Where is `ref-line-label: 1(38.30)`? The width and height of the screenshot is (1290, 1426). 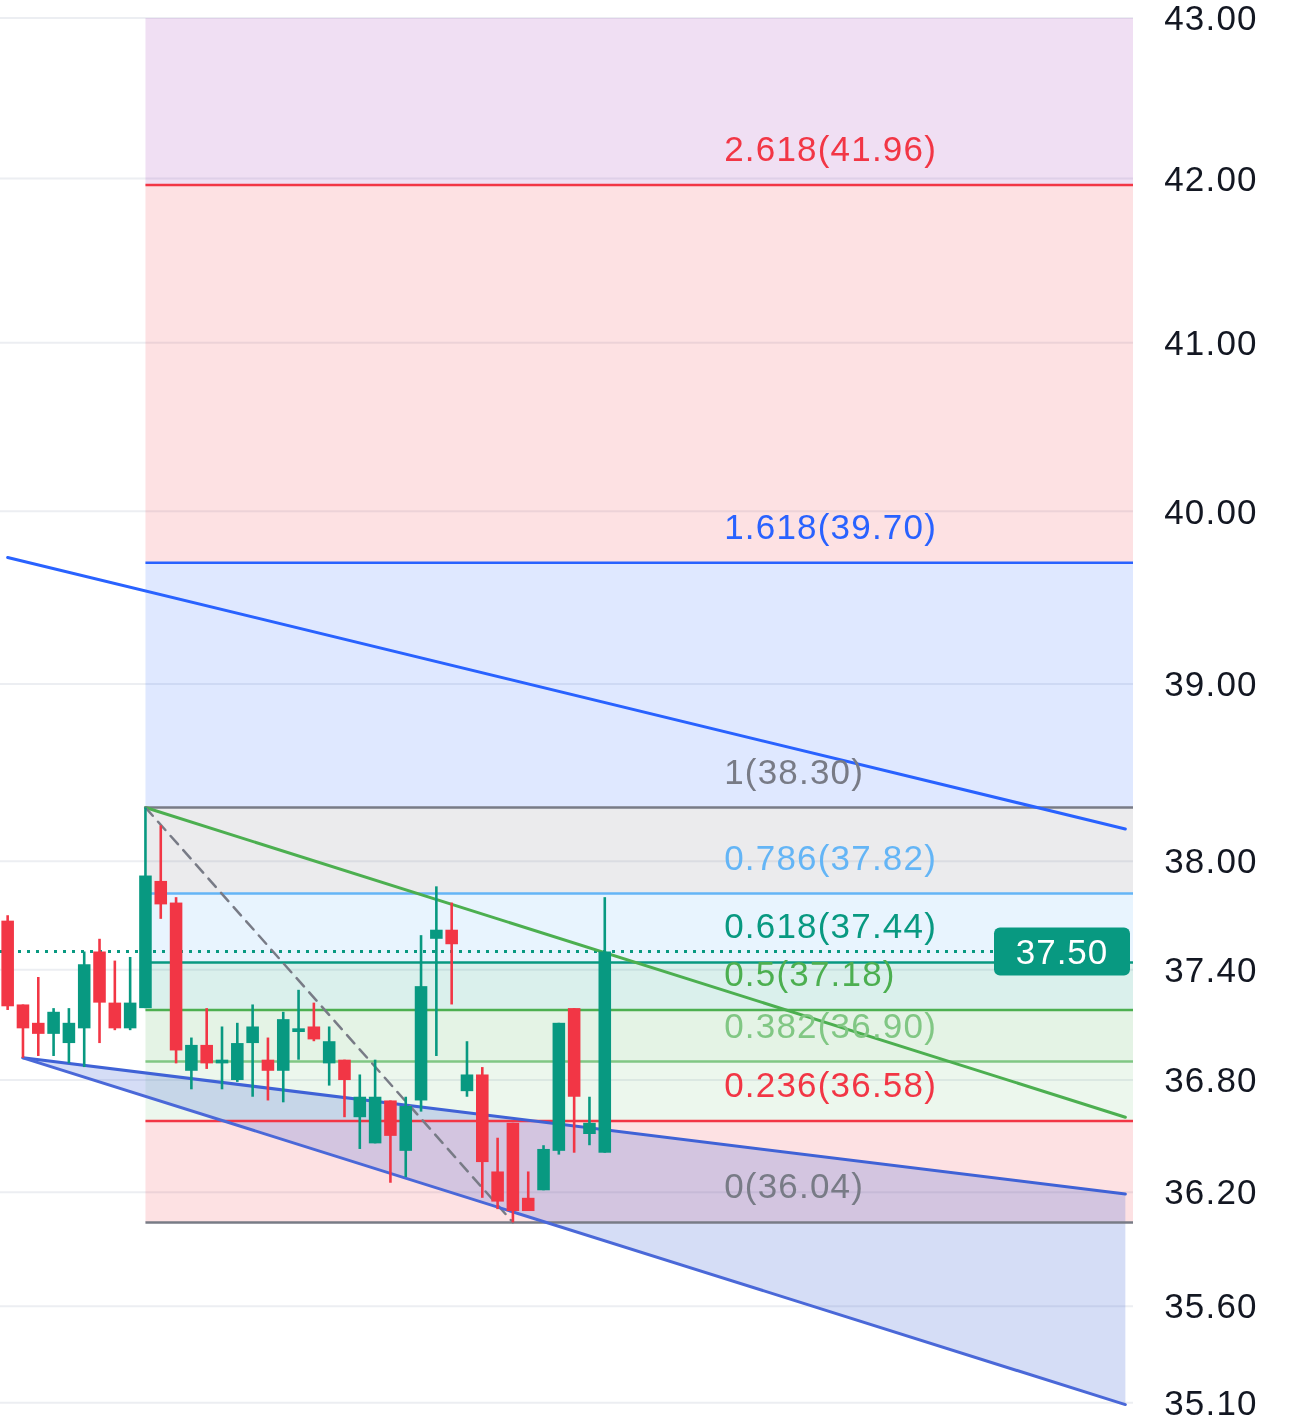
ref-line-label: 1(38.30) is located at coordinates (794, 771).